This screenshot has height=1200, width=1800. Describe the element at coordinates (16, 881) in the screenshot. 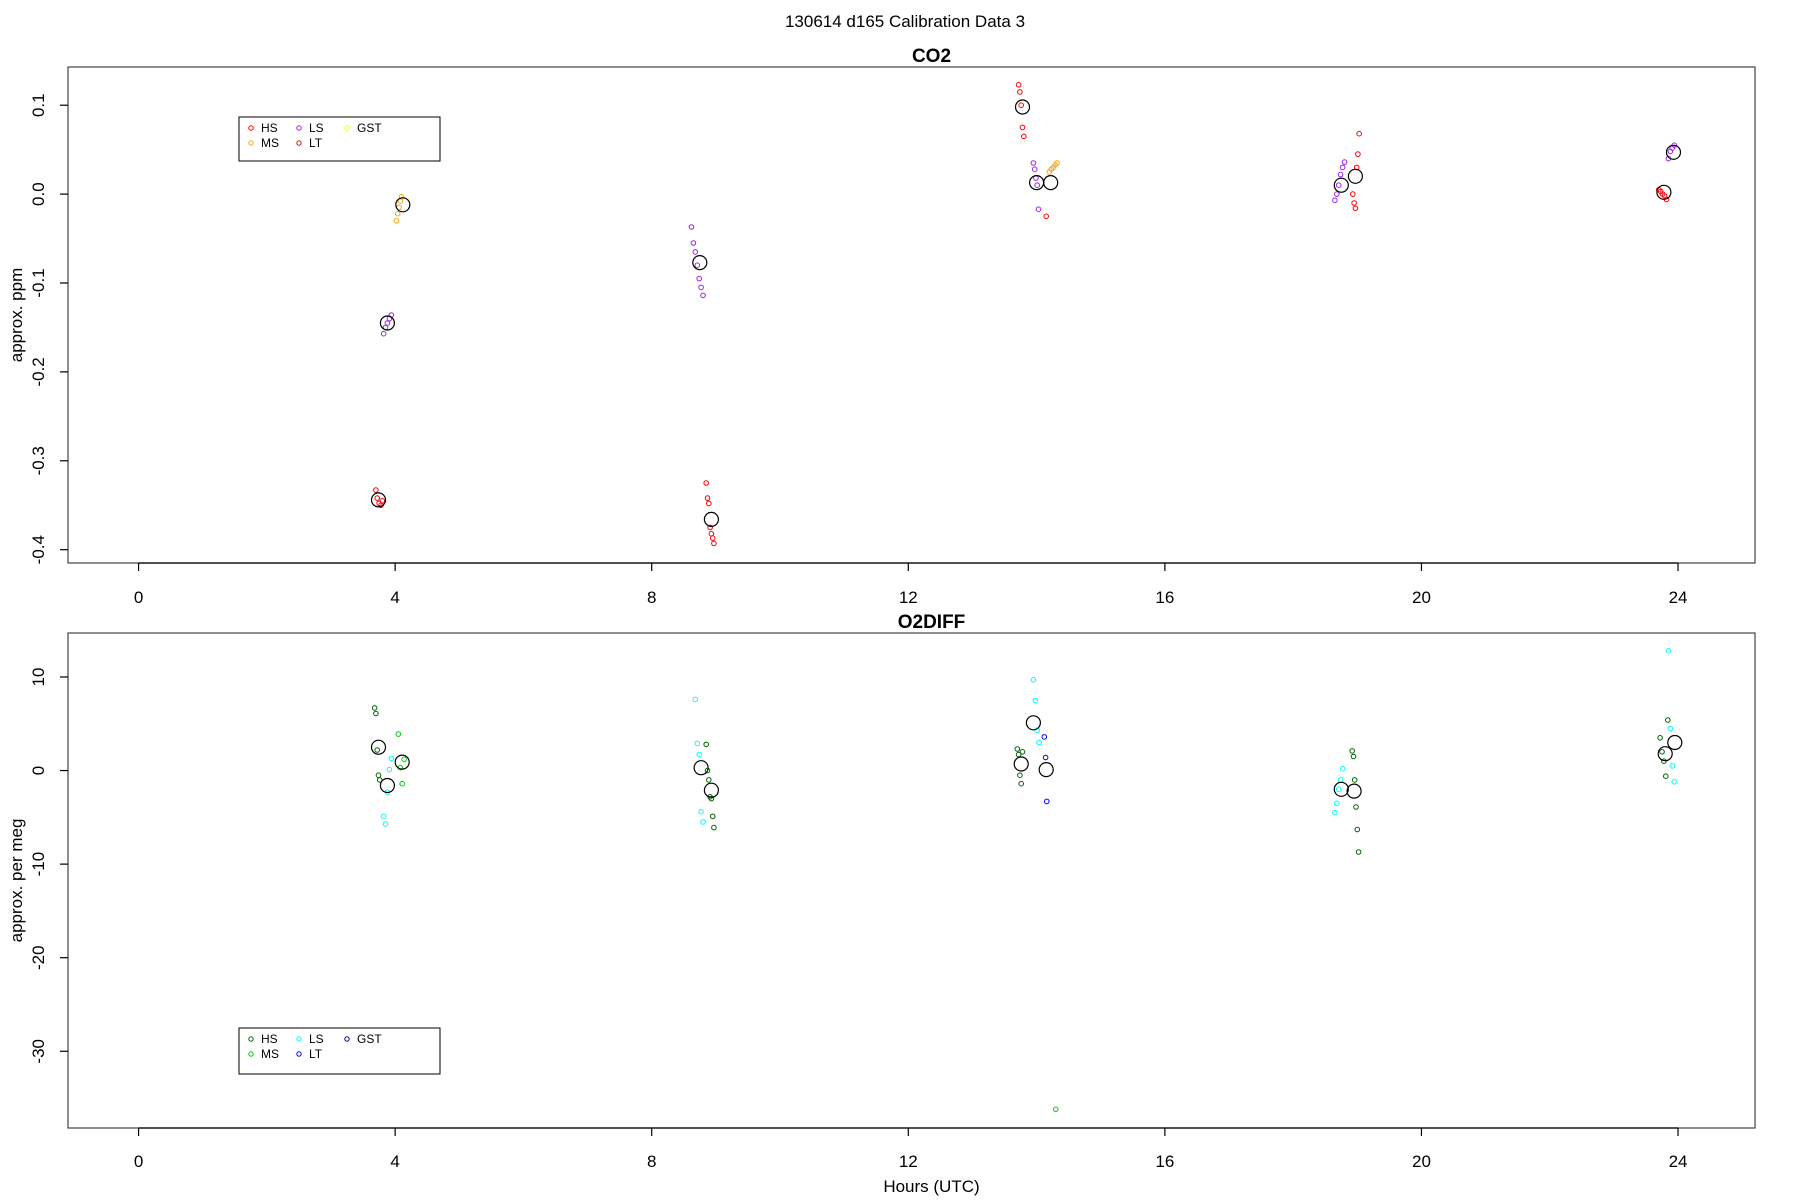

I see `o2diff-y-axis-label: approx. per meg` at that location.